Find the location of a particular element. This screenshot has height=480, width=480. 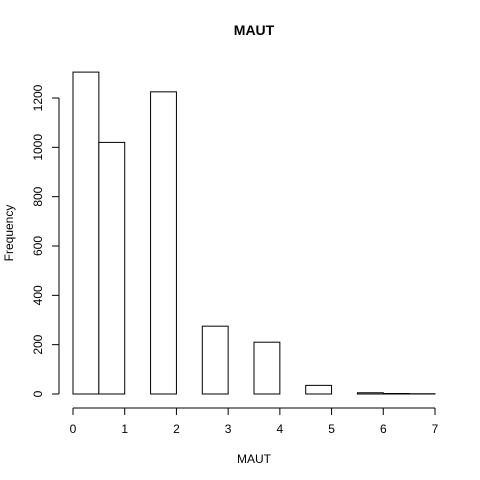

x-tick-label: 7 is located at coordinates (435, 429).